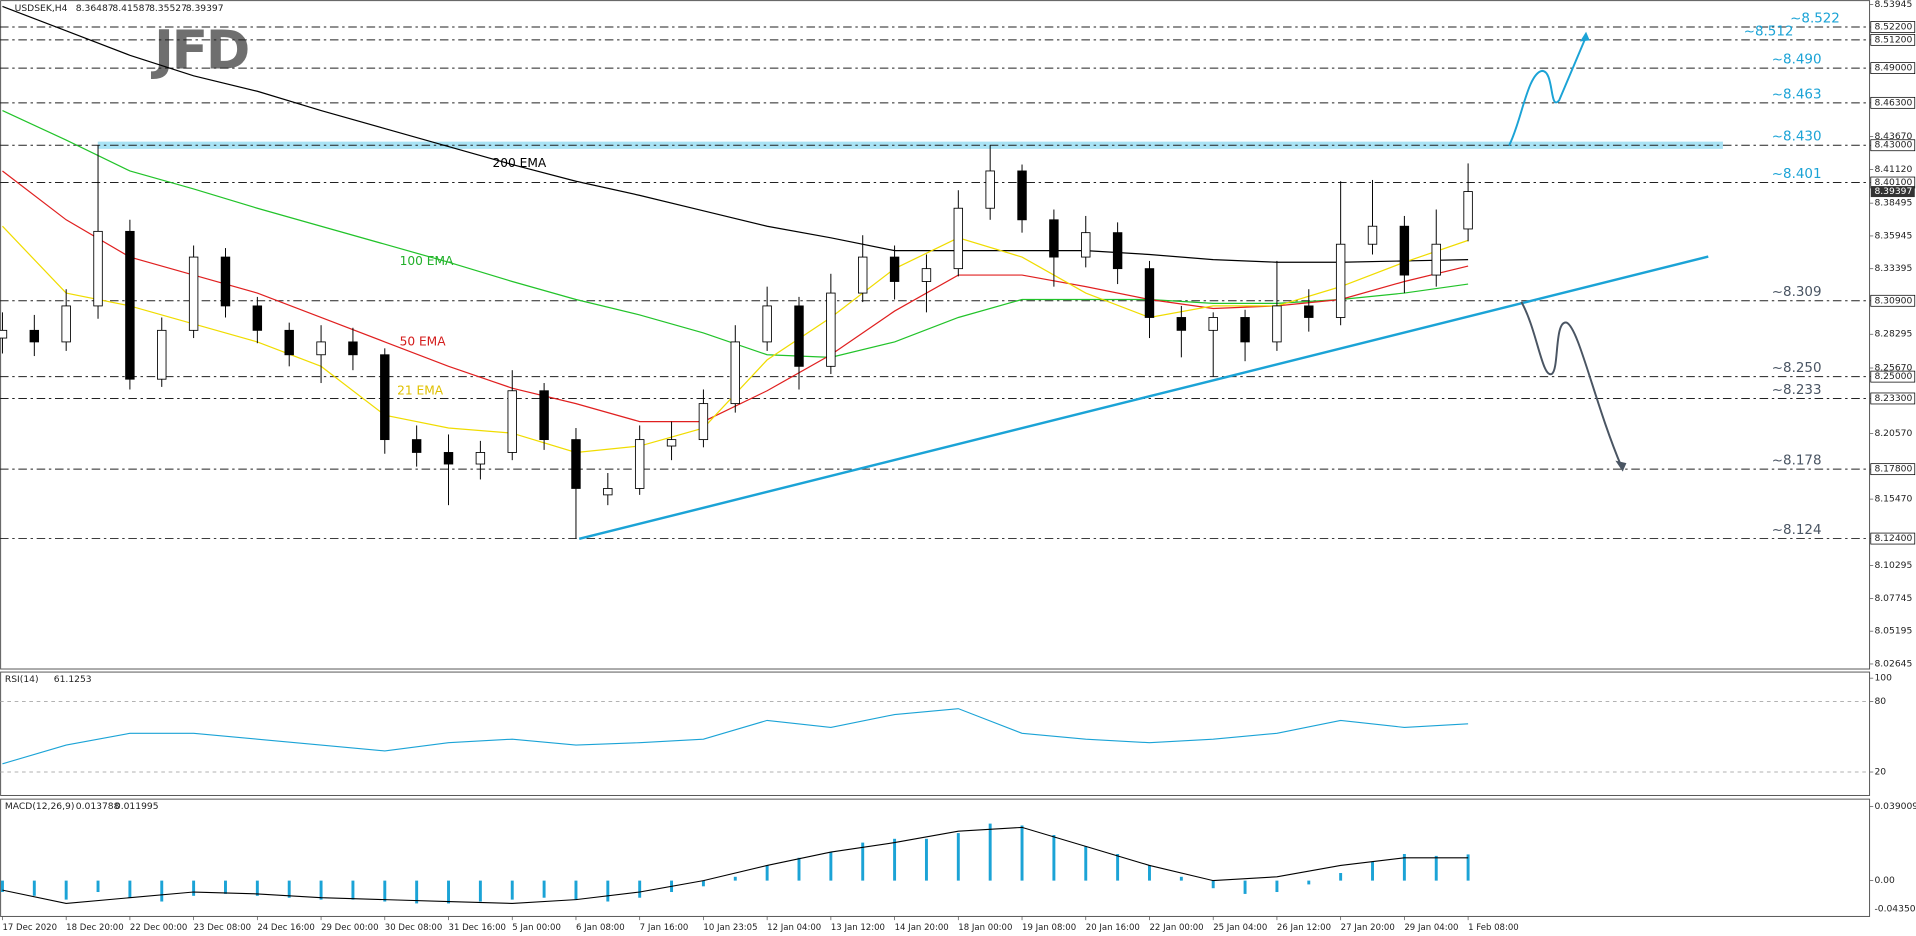 The image size is (1916, 936). Describe the element at coordinates (1584, 36) in the screenshot. I see `arrow-head` at that location.